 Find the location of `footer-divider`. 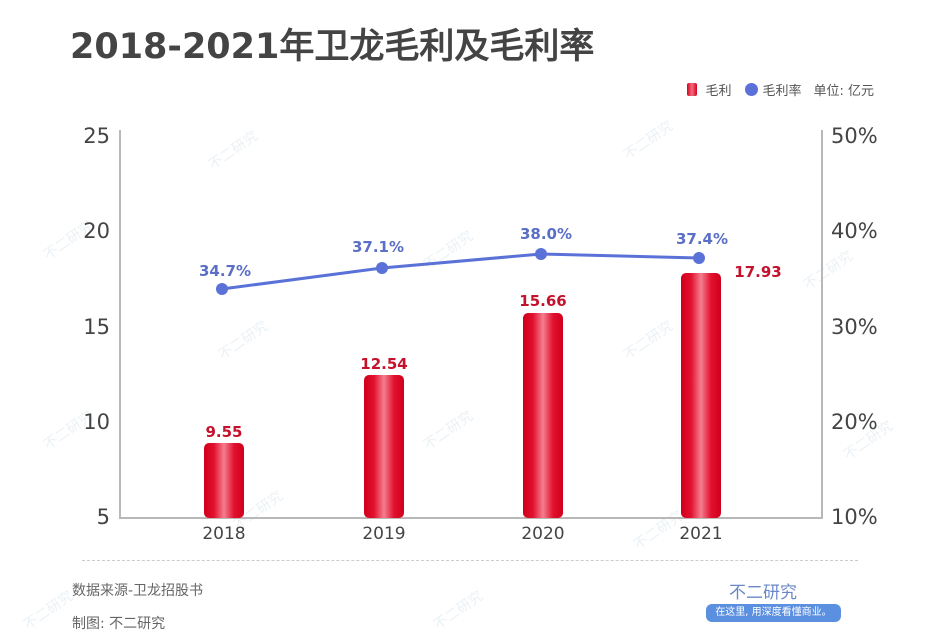

footer-divider is located at coordinates (470, 560).